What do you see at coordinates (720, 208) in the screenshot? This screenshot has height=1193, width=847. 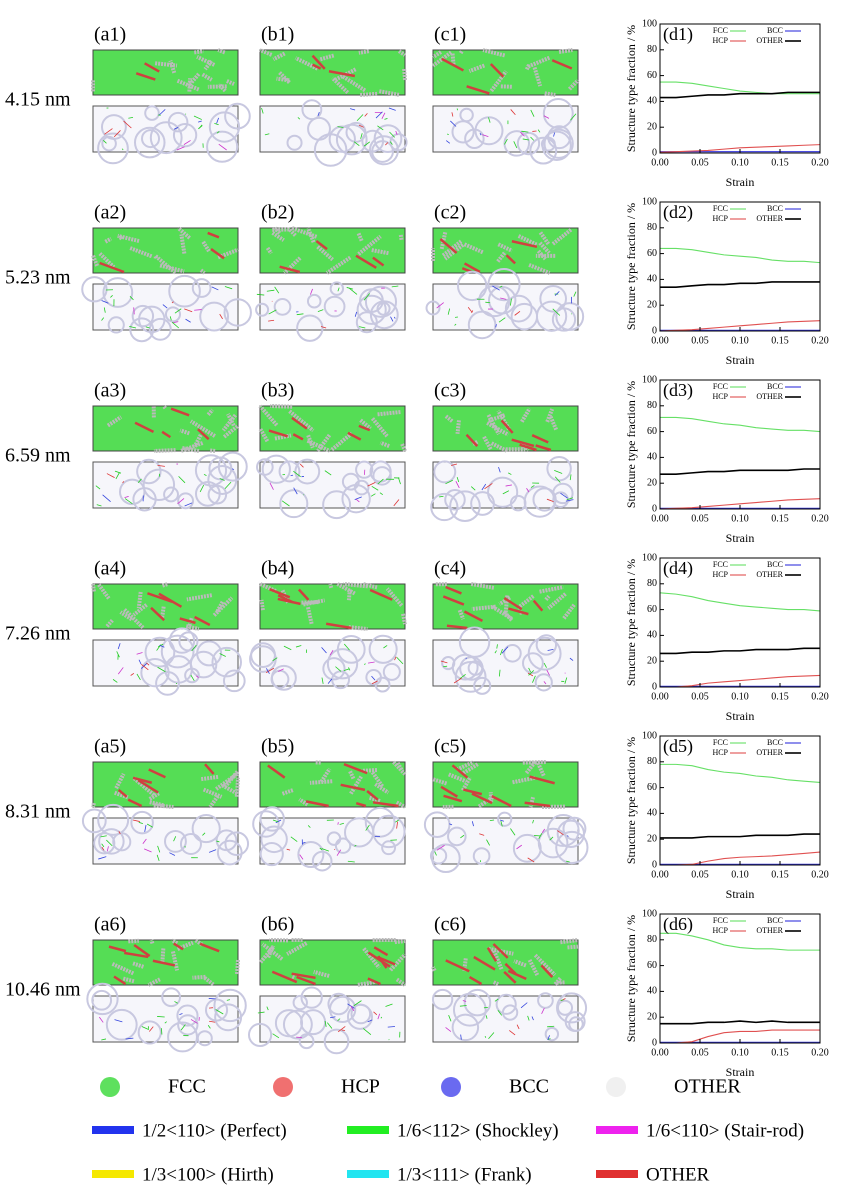 I see `legend-label: FCC` at bounding box center [720, 208].